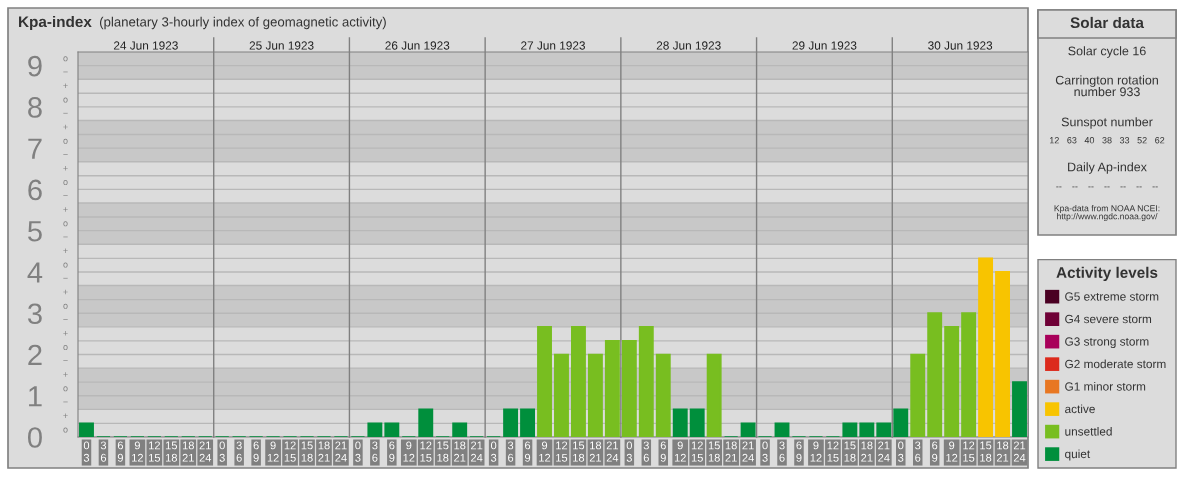 The height and width of the screenshot is (480, 1184). What do you see at coordinates (55, 23) in the screenshot?
I see `chart-title: Kpa-index` at bounding box center [55, 23].